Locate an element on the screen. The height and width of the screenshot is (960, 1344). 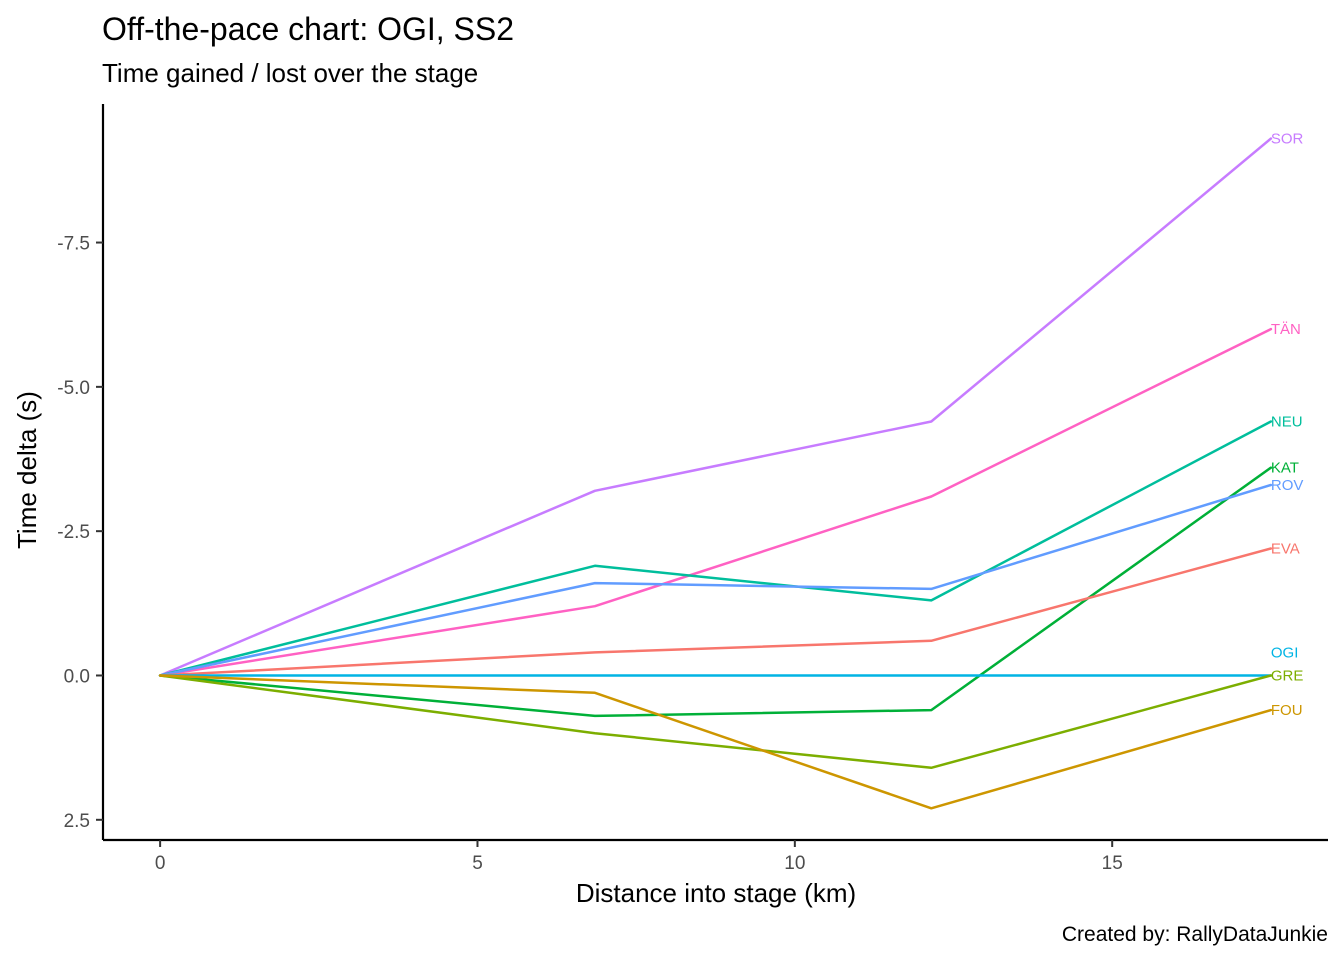
y-axis-ticks: 2.5 0.0 -2.5 -5.0 -7.5 is located at coordinates (80, 533).